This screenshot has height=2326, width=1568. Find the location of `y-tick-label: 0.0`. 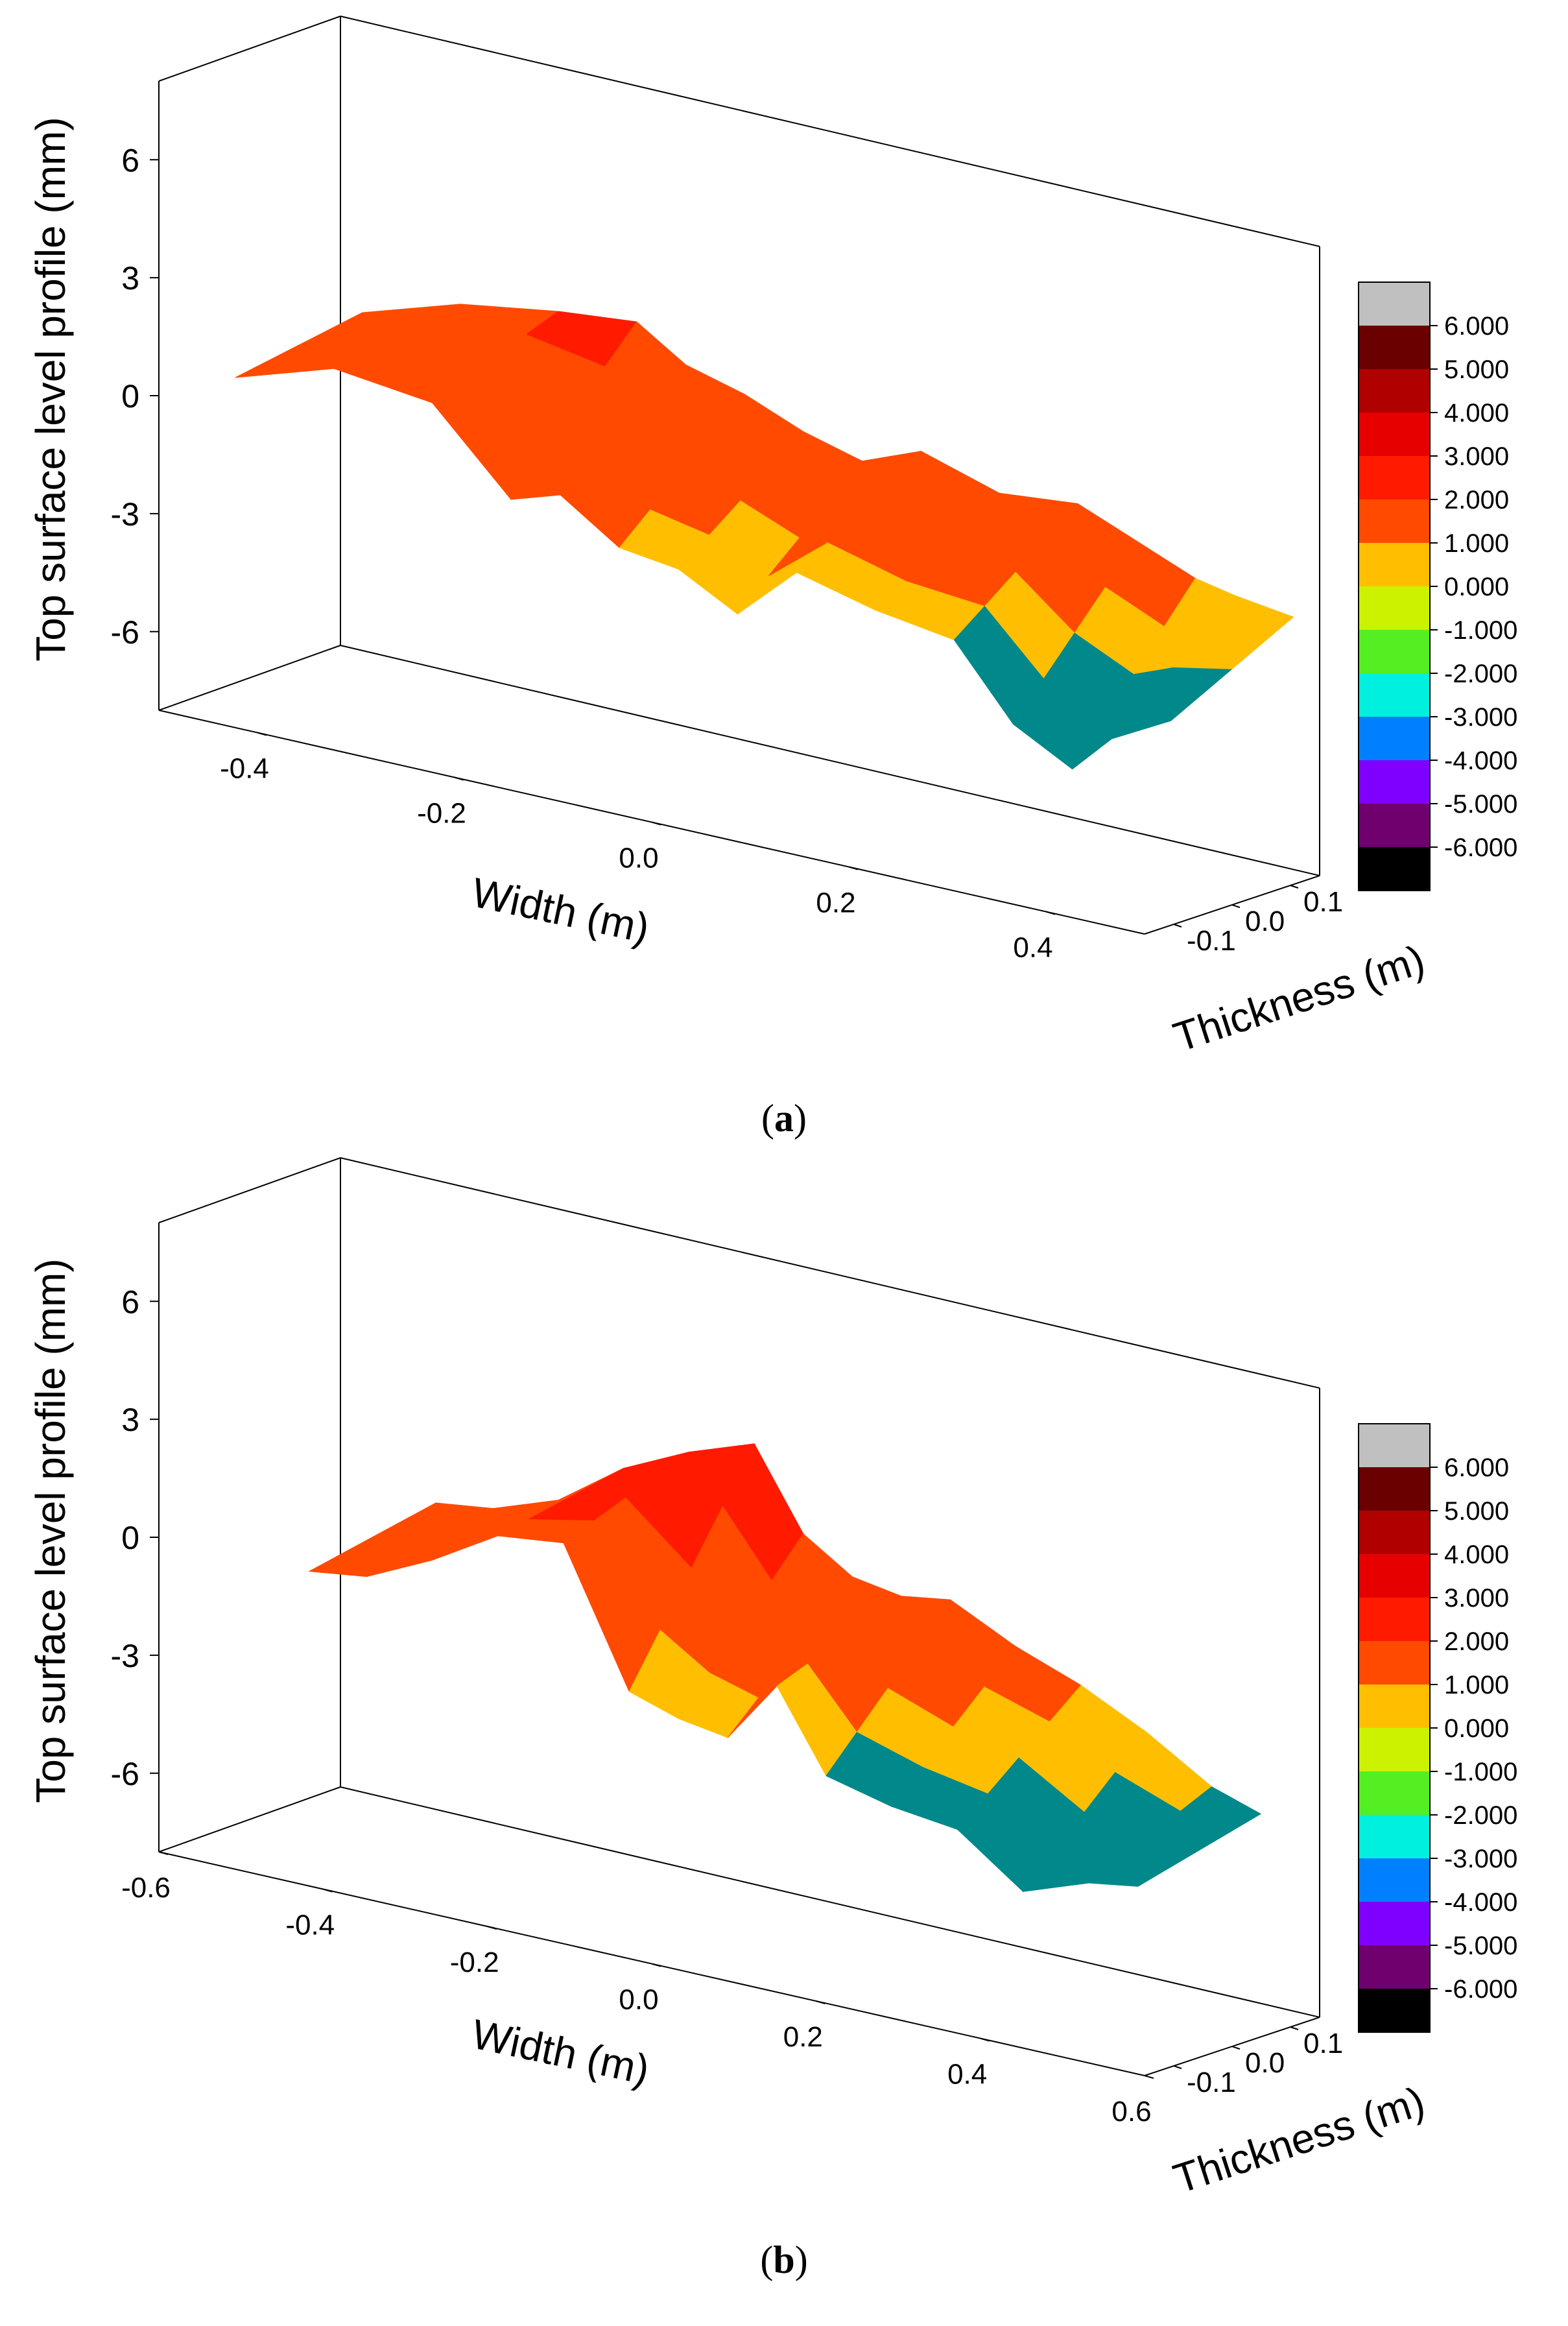

y-tick-label: 0.0 is located at coordinates (1265, 2063).